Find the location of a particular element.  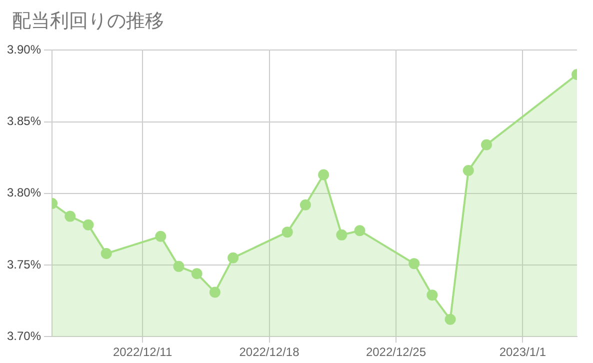

y-tick-label: 3.70% is located at coordinates (24, 335).